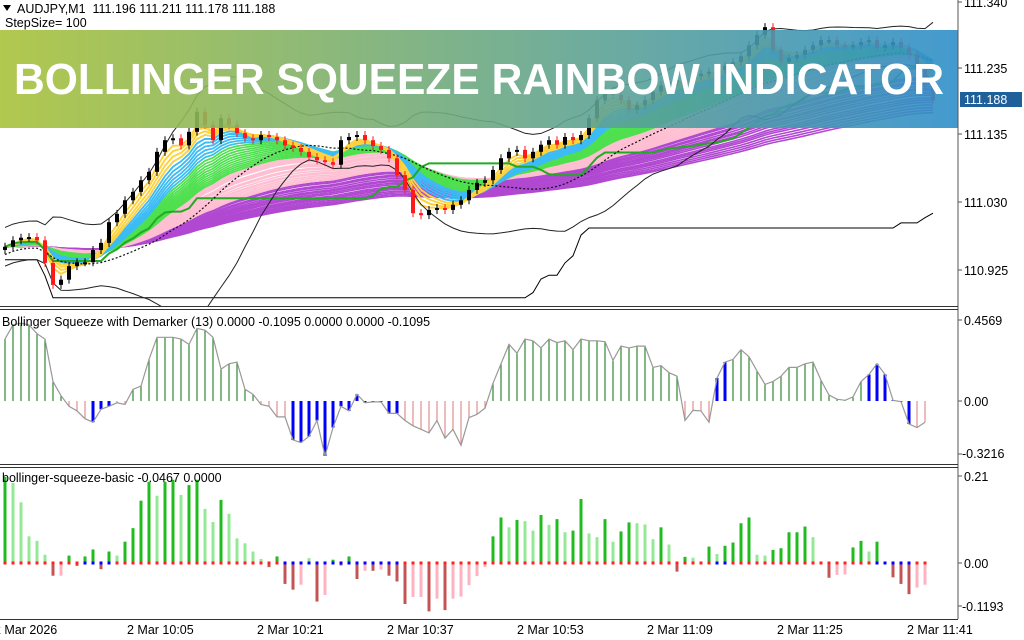 Image resolution: width=1024 pixels, height=640 pixels. Describe the element at coordinates (976, 402) in the screenshot. I see `indicator1-tick: 0.00` at that location.